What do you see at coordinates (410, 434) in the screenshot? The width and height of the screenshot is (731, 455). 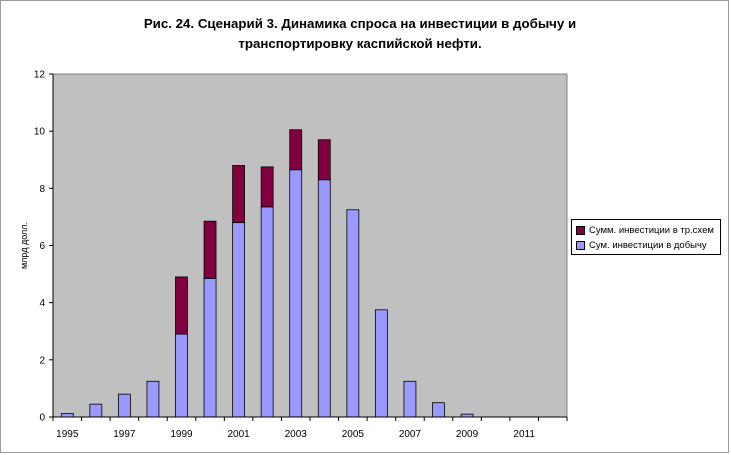 I see `x-tick-label-2007: 2007` at bounding box center [410, 434].